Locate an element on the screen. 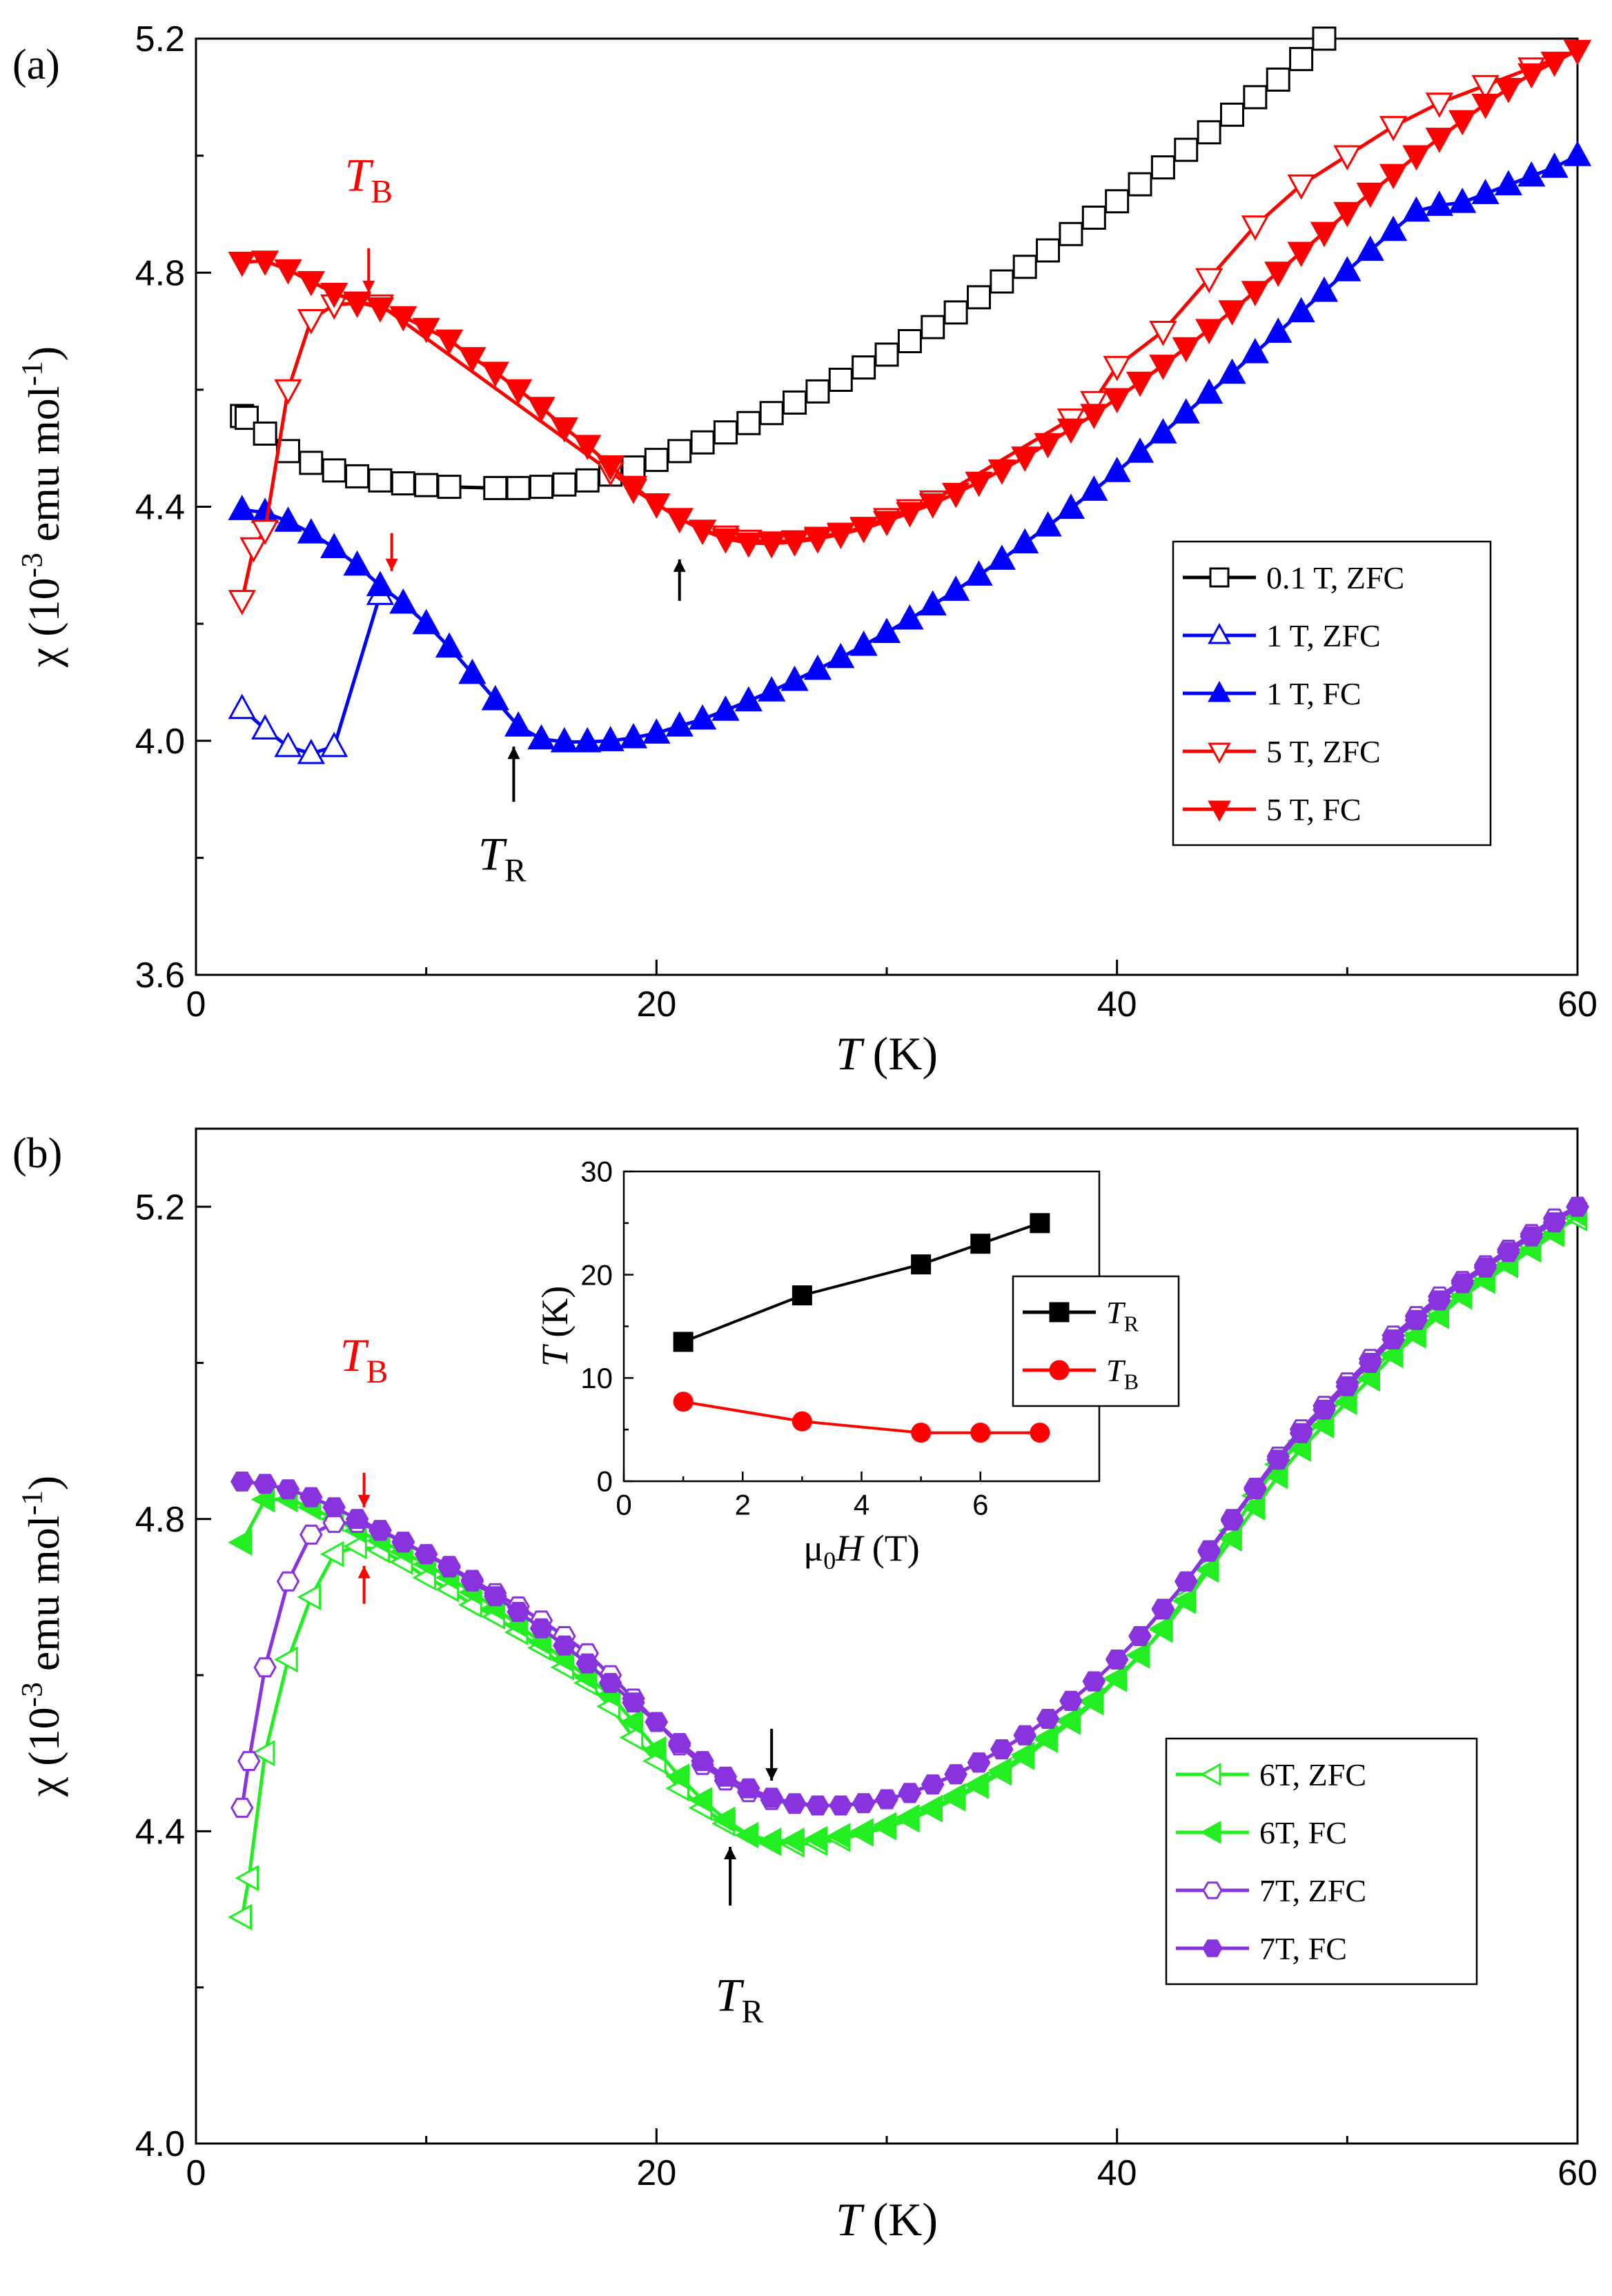  inset-series-t_b is located at coordinates (861, 1418).